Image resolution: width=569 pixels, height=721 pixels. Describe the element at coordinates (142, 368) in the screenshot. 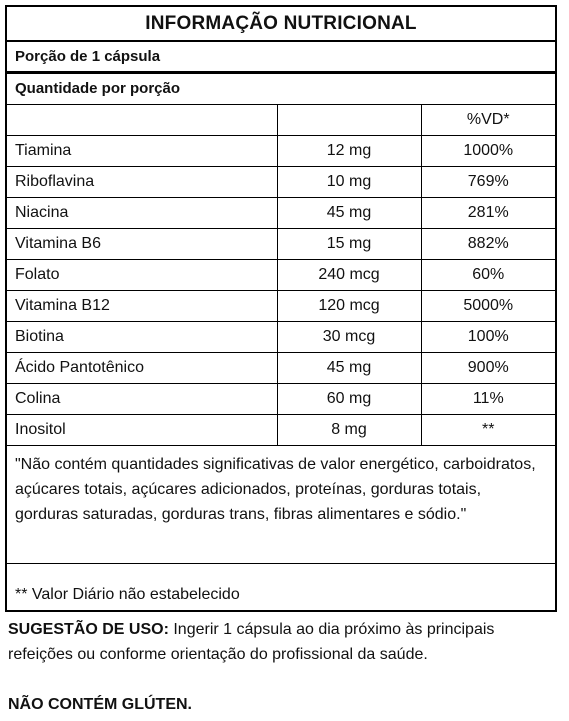

I see `cell-nutrient: Ácido Pantotênico` at that location.